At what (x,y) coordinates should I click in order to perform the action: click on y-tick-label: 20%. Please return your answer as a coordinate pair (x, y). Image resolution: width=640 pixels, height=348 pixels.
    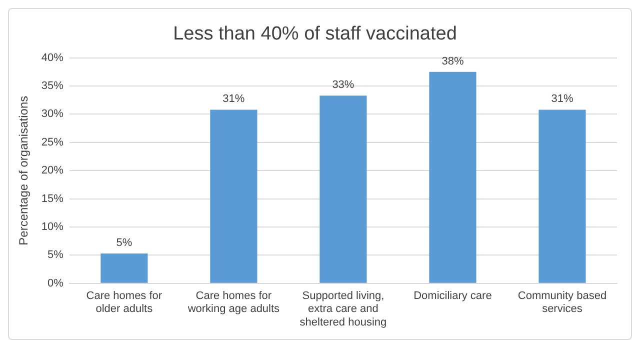
    Looking at the image, I should click on (52, 170).